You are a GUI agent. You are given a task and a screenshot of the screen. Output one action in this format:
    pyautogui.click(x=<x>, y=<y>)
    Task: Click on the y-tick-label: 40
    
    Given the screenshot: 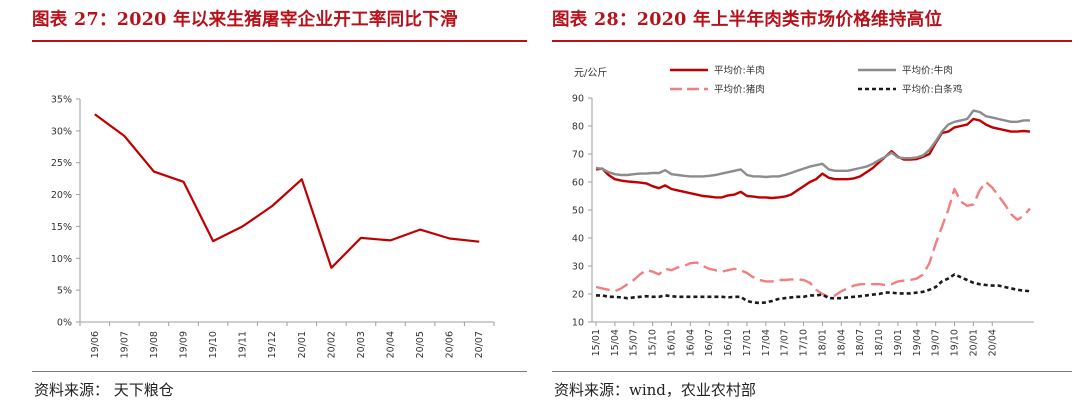 What is the action you would take?
    pyautogui.click(x=578, y=239)
    